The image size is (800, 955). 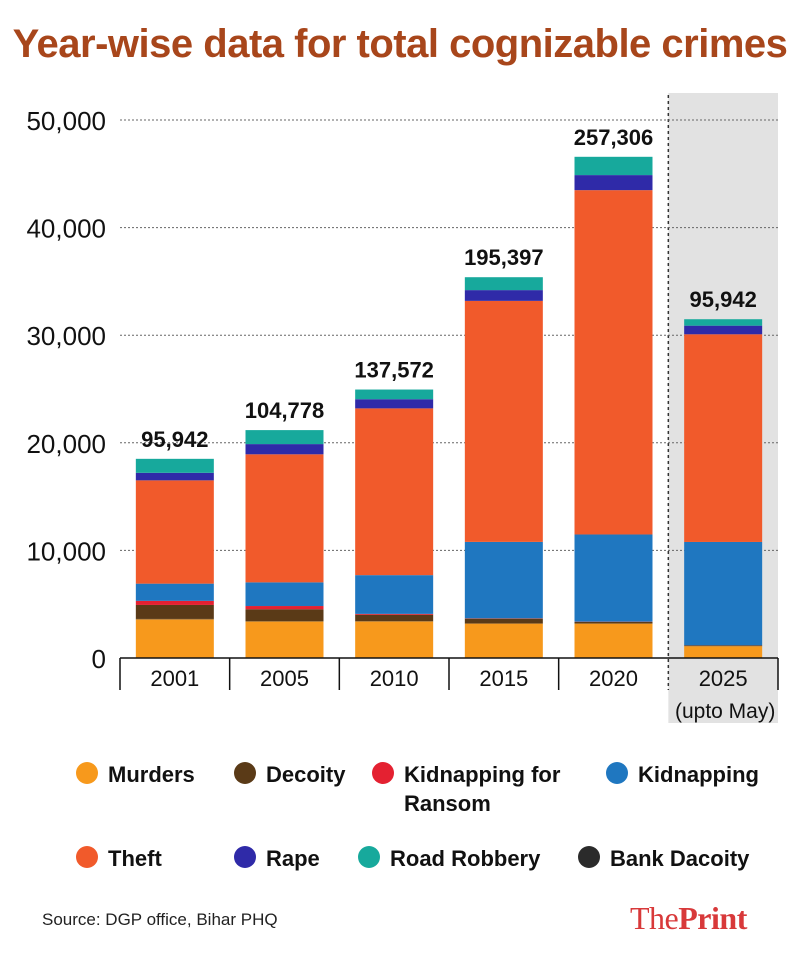 What do you see at coordinates (306, 774) in the screenshot?
I see `legend-label: Decoity` at bounding box center [306, 774].